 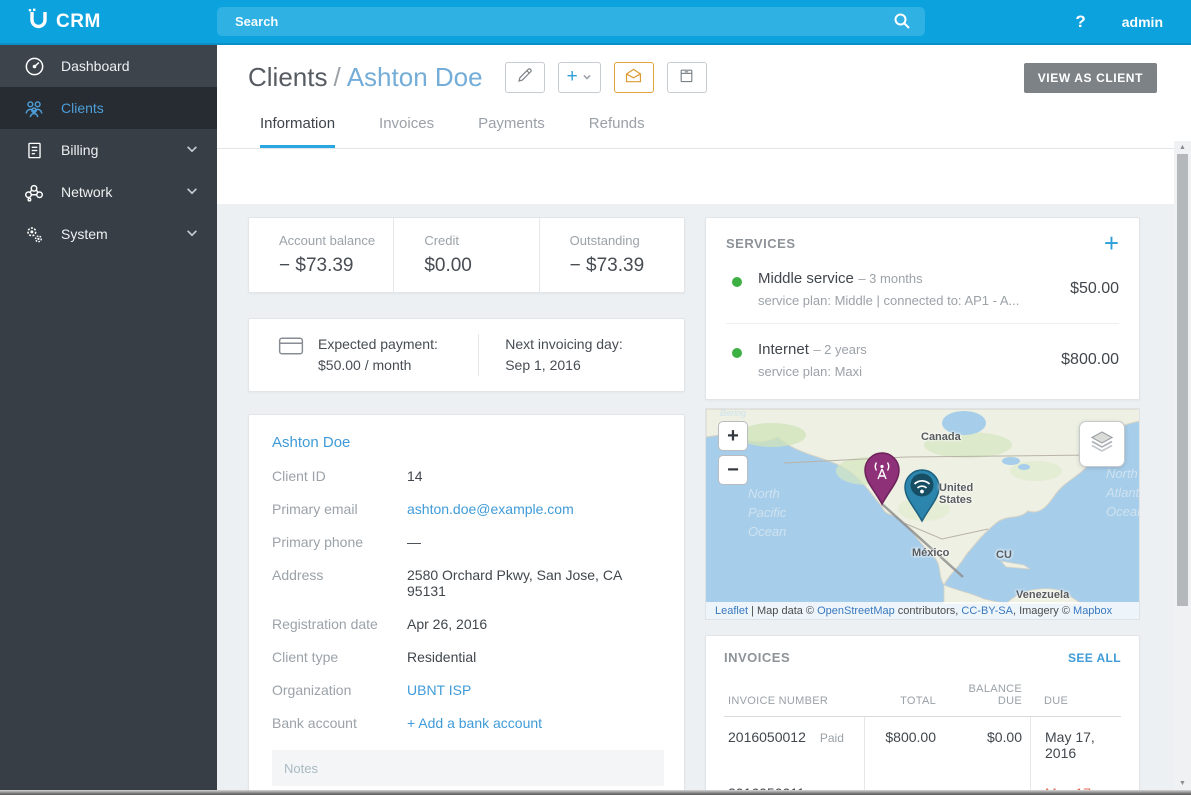 What do you see at coordinates (733, 436) in the screenshot?
I see `map-zoom-in-button: +` at bounding box center [733, 436].